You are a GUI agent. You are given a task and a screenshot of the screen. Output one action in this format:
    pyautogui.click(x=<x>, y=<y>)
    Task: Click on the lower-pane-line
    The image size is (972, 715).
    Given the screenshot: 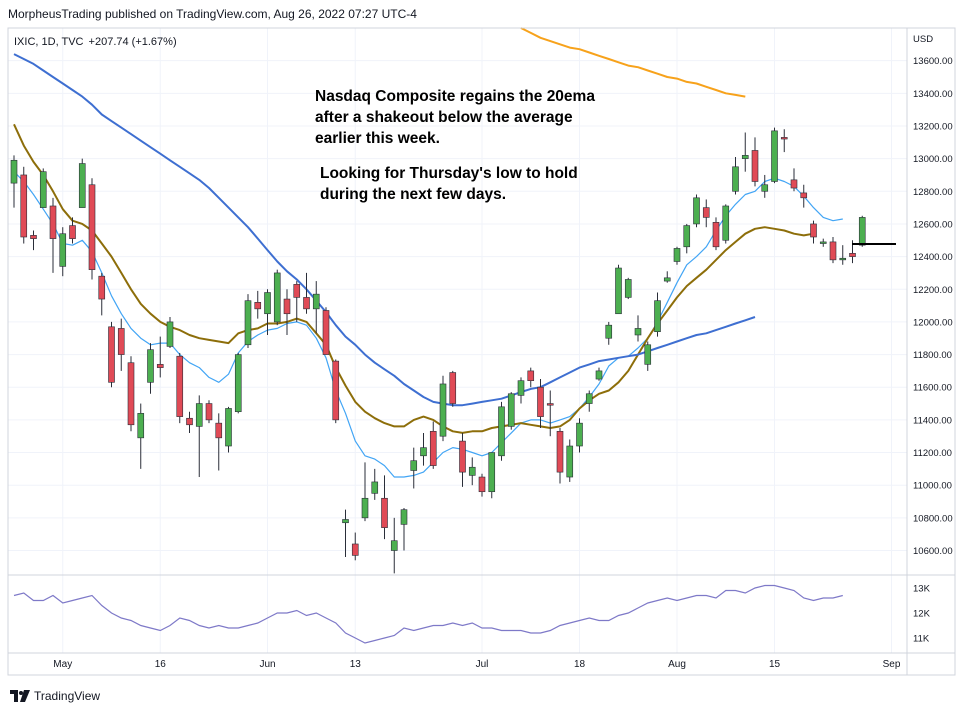 What is the action you would take?
    pyautogui.click(x=428, y=614)
    